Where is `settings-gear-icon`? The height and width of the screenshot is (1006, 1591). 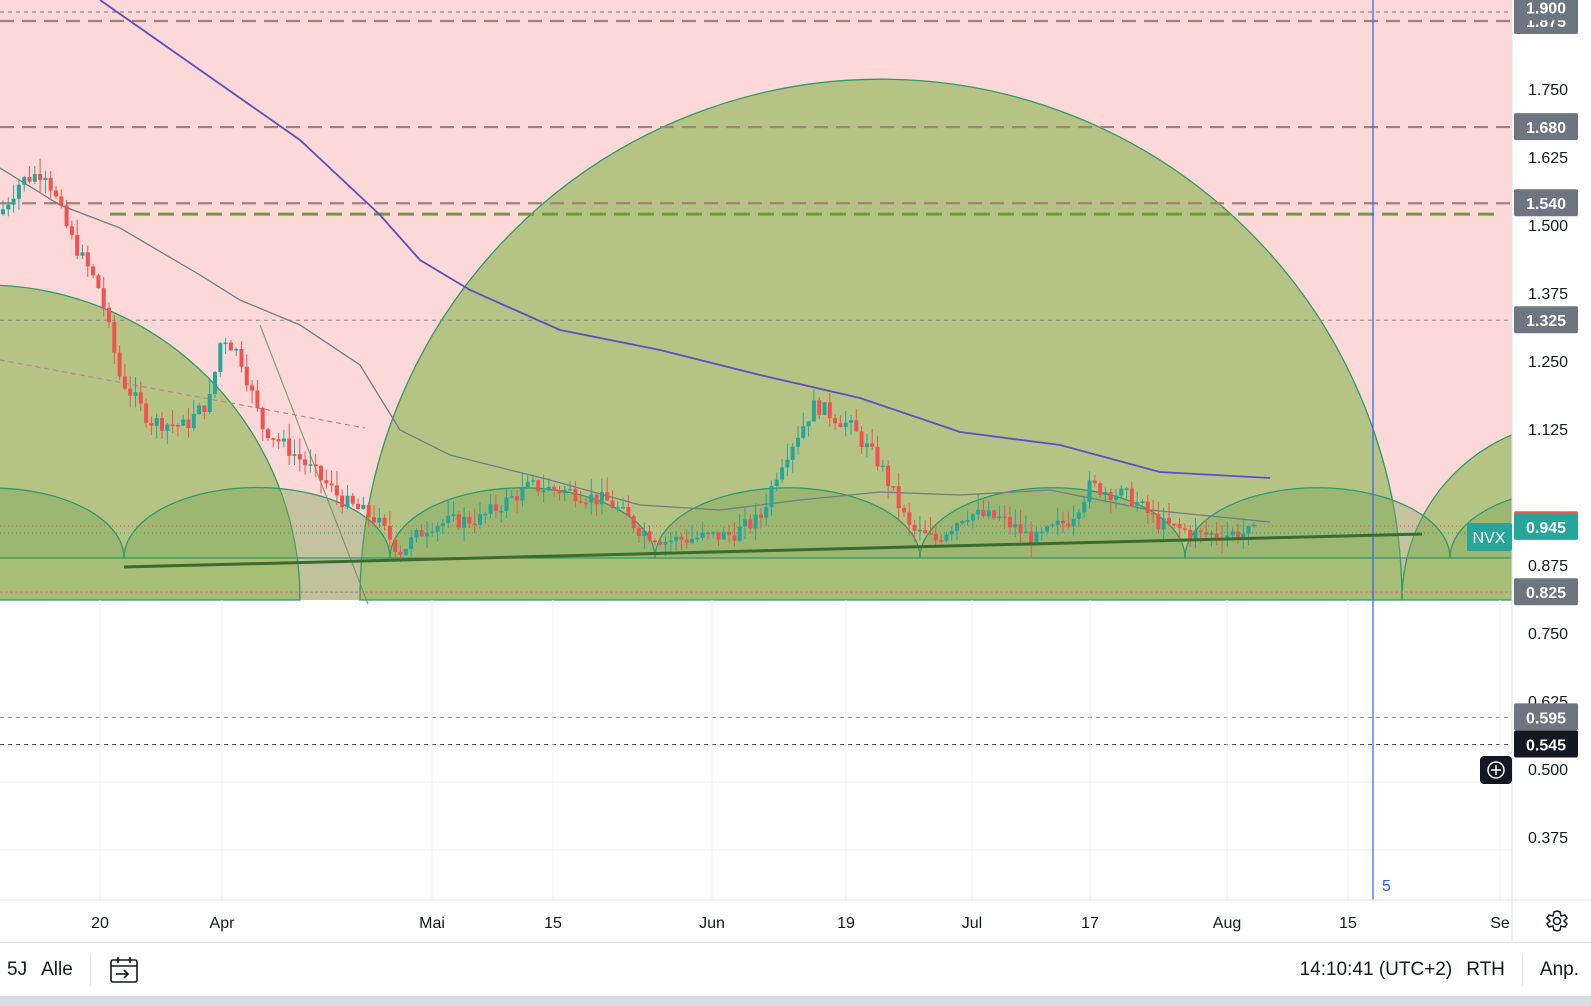 settings-gear-icon is located at coordinates (1557, 921).